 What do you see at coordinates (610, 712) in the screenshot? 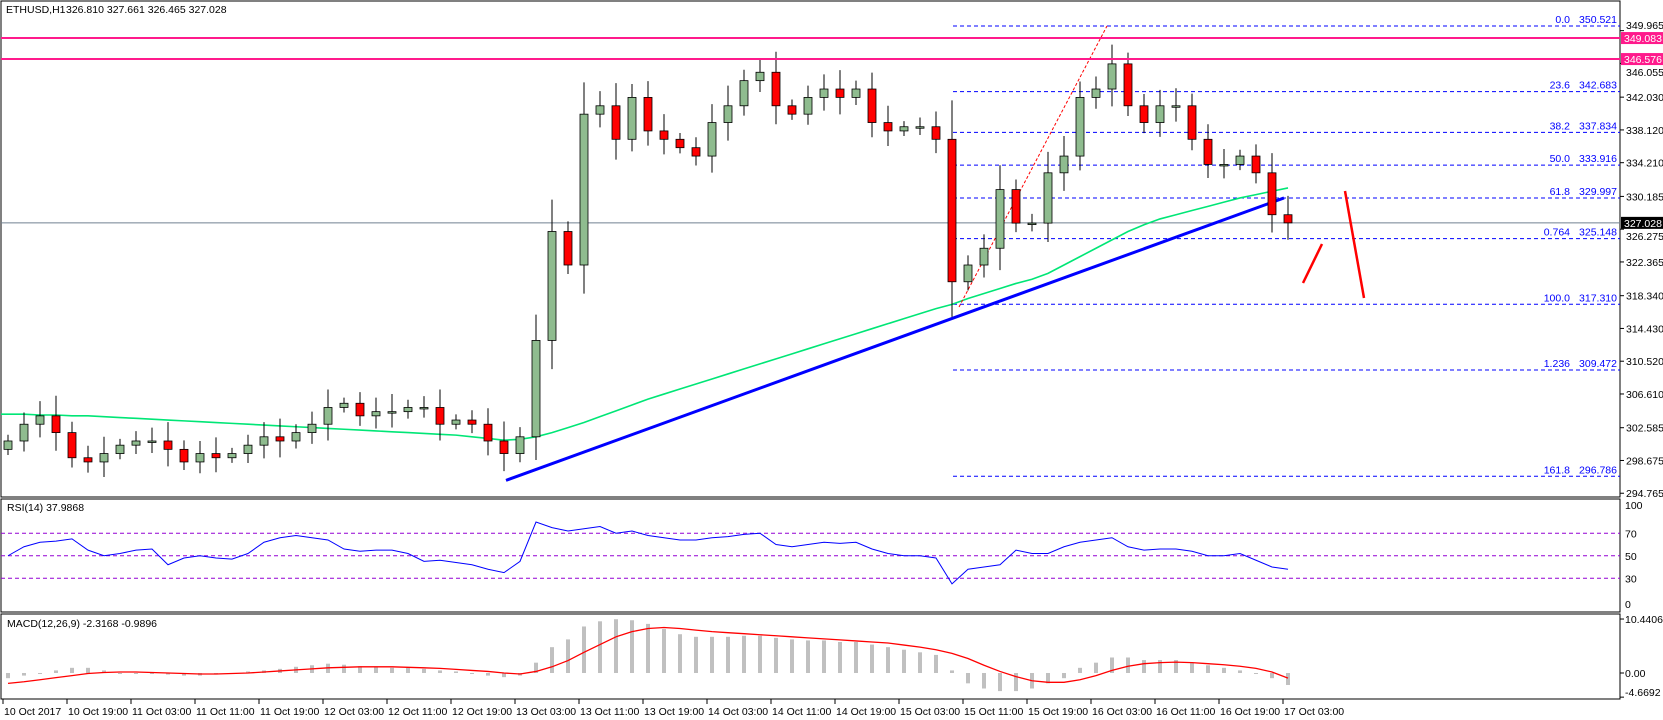
I see `time-axis-label: 13 Oct 11:00` at bounding box center [610, 712].